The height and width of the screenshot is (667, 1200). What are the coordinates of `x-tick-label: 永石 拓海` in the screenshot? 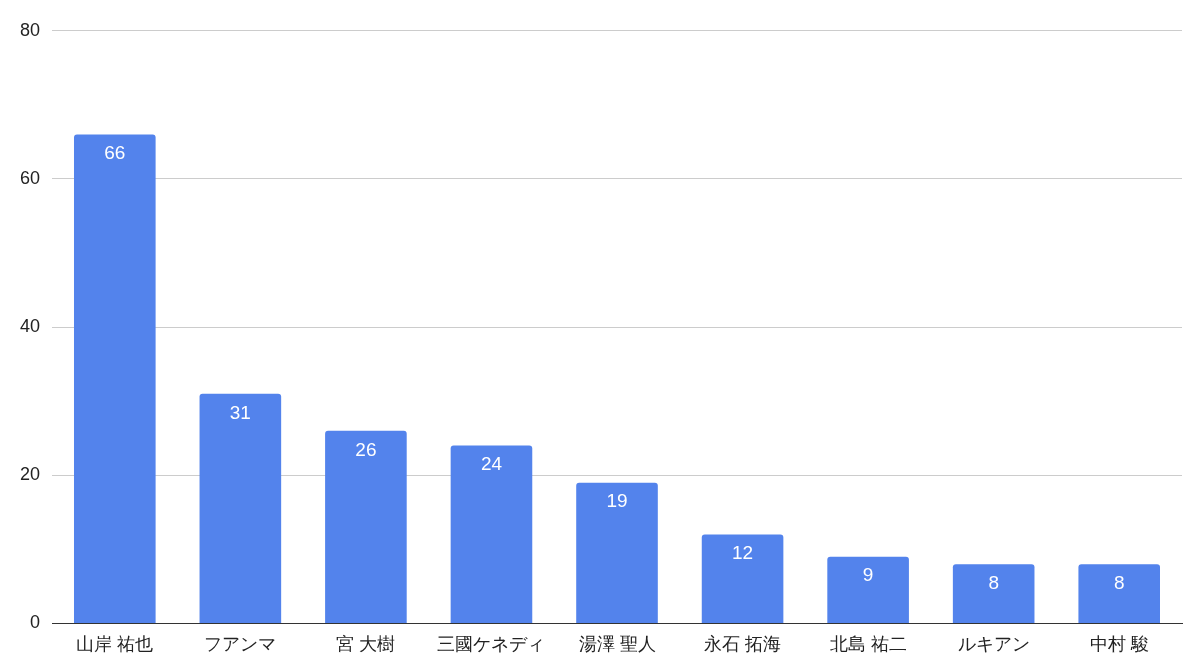 It's located at (743, 644).